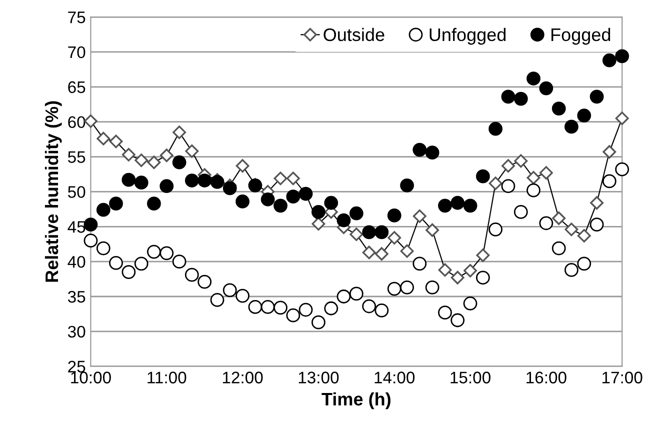 This screenshot has width=648, height=426. What do you see at coordinates (77, 52) in the screenshot?
I see `y-tick-label: 70` at bounding box center [77, 52].